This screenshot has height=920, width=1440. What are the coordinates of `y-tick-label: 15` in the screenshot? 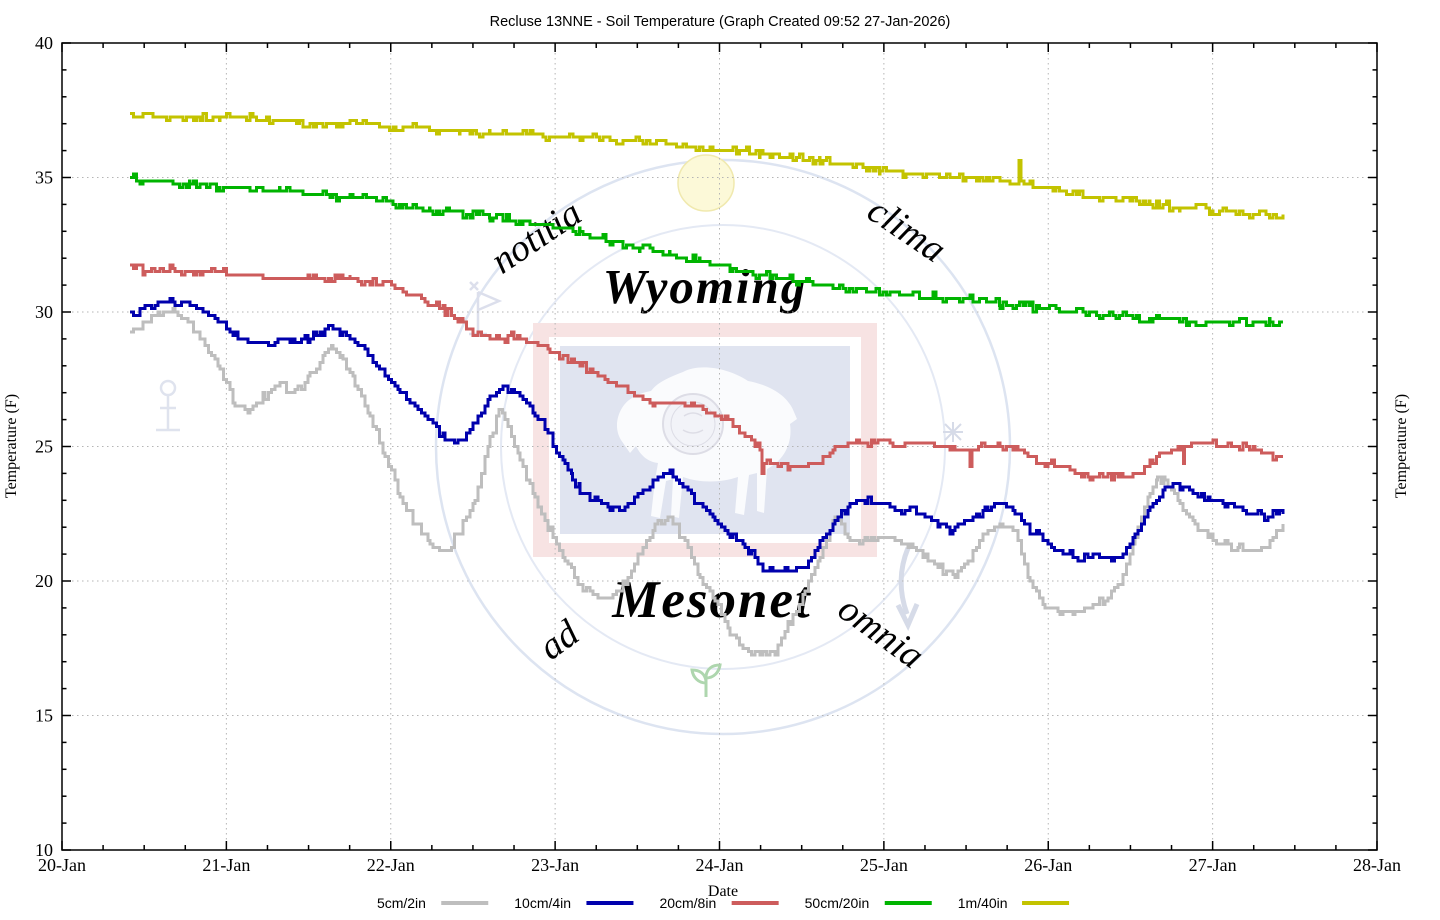 It's located at (44, 716).